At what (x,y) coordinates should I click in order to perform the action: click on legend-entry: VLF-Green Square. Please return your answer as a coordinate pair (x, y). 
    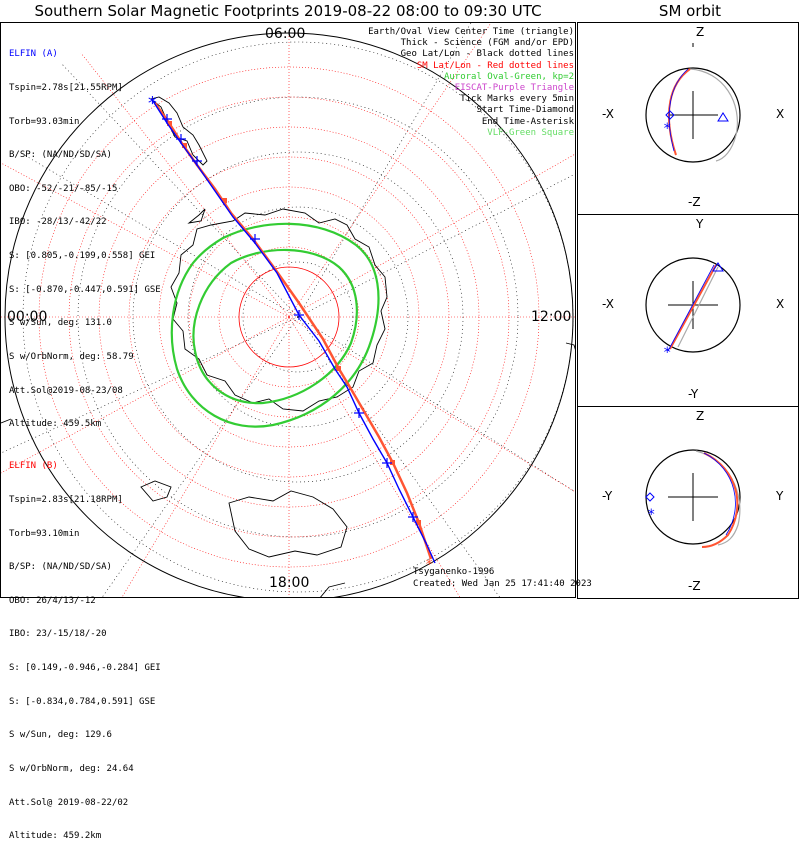
    Looking at the image, I should click on (530, 132).